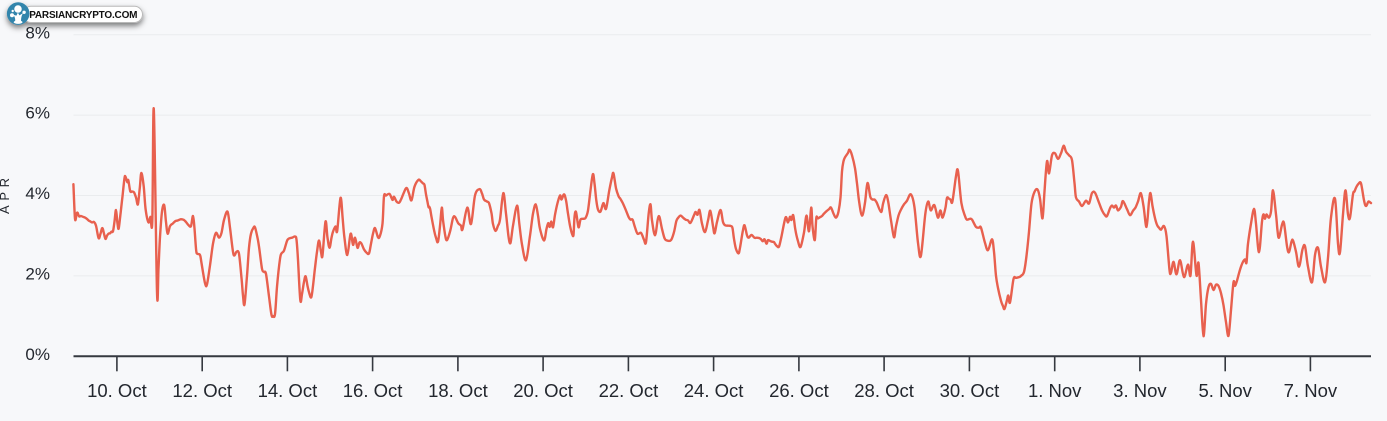 Image resolution: width=1387 pixels, height=421 pixels. Describe the element at coordinates (37, 354) in the screenshot. I see `svg-text: 0%` at that location.